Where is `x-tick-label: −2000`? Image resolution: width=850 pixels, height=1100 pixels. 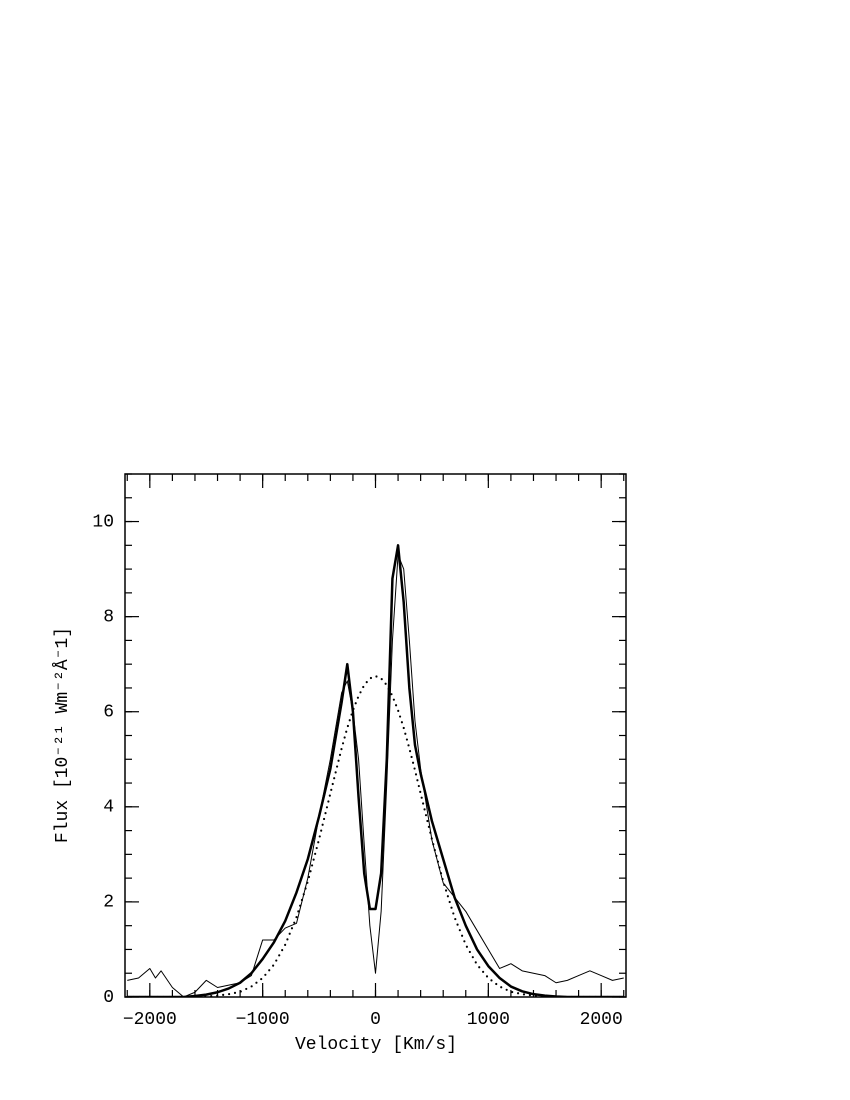
x-tick-label: −2000 is located at coordinates (150, 1020).